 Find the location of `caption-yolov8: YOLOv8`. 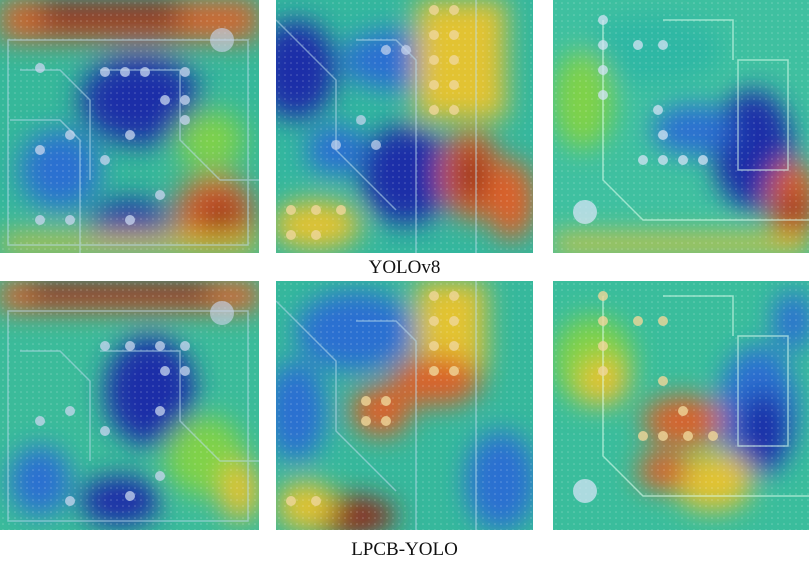

caption-yolov8: YOLOv8 is located at coordinates (404, 267).